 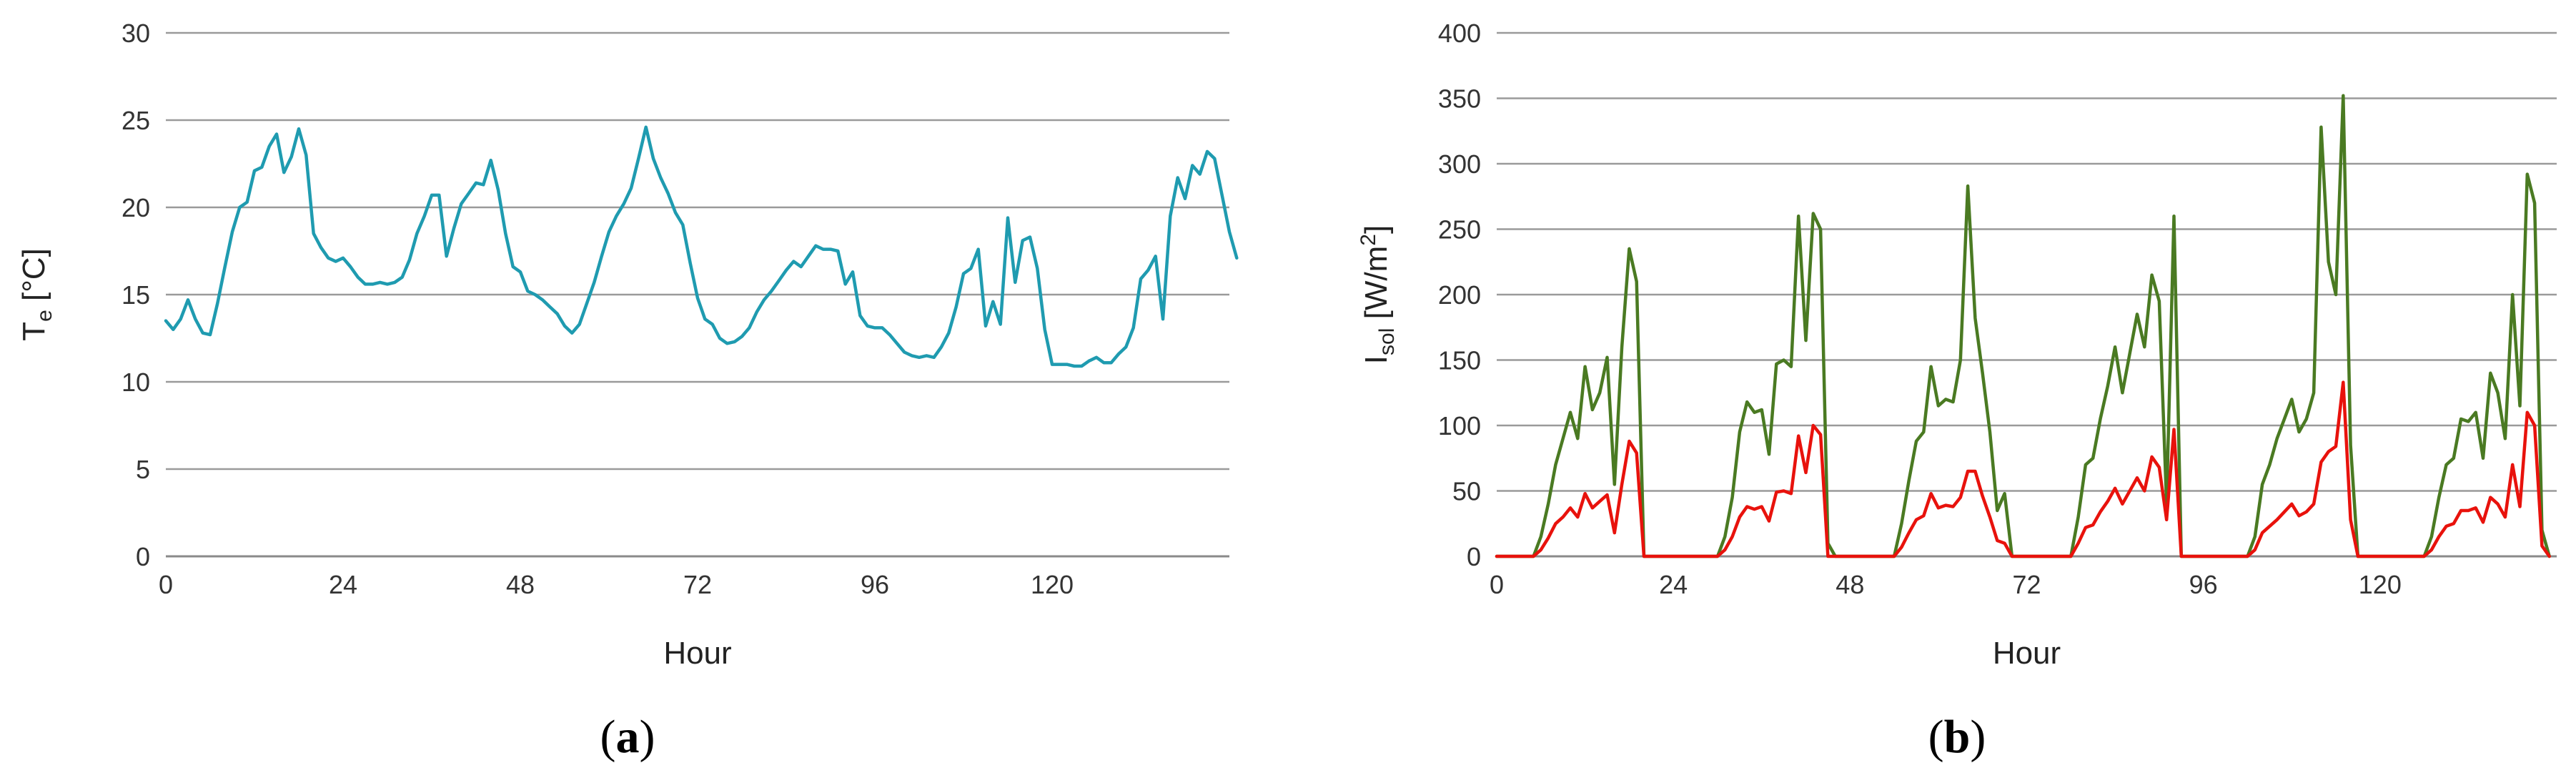 What do you see at coordinates (1368, 240) in the screenshot?
I see `y-axis-title-superscript: 2` at bounding box center [1368, 240].